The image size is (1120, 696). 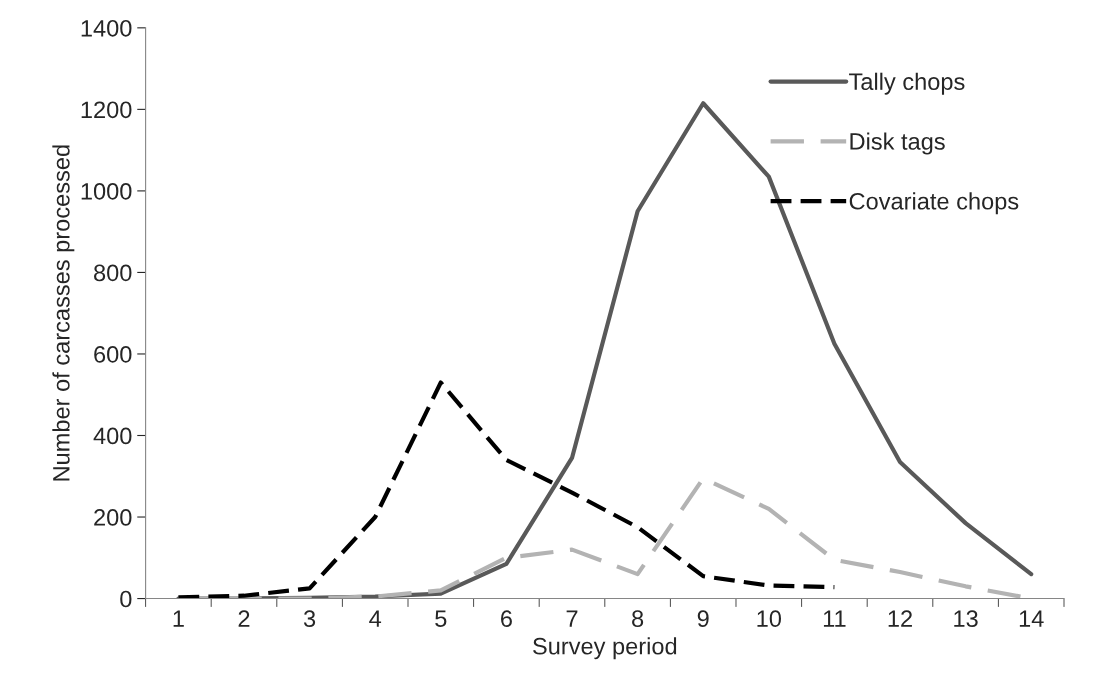 What do you see at coordinates (112, 436) in the screenshot?
I see `y-tick-label: 400` at bounding box center [112, 436].